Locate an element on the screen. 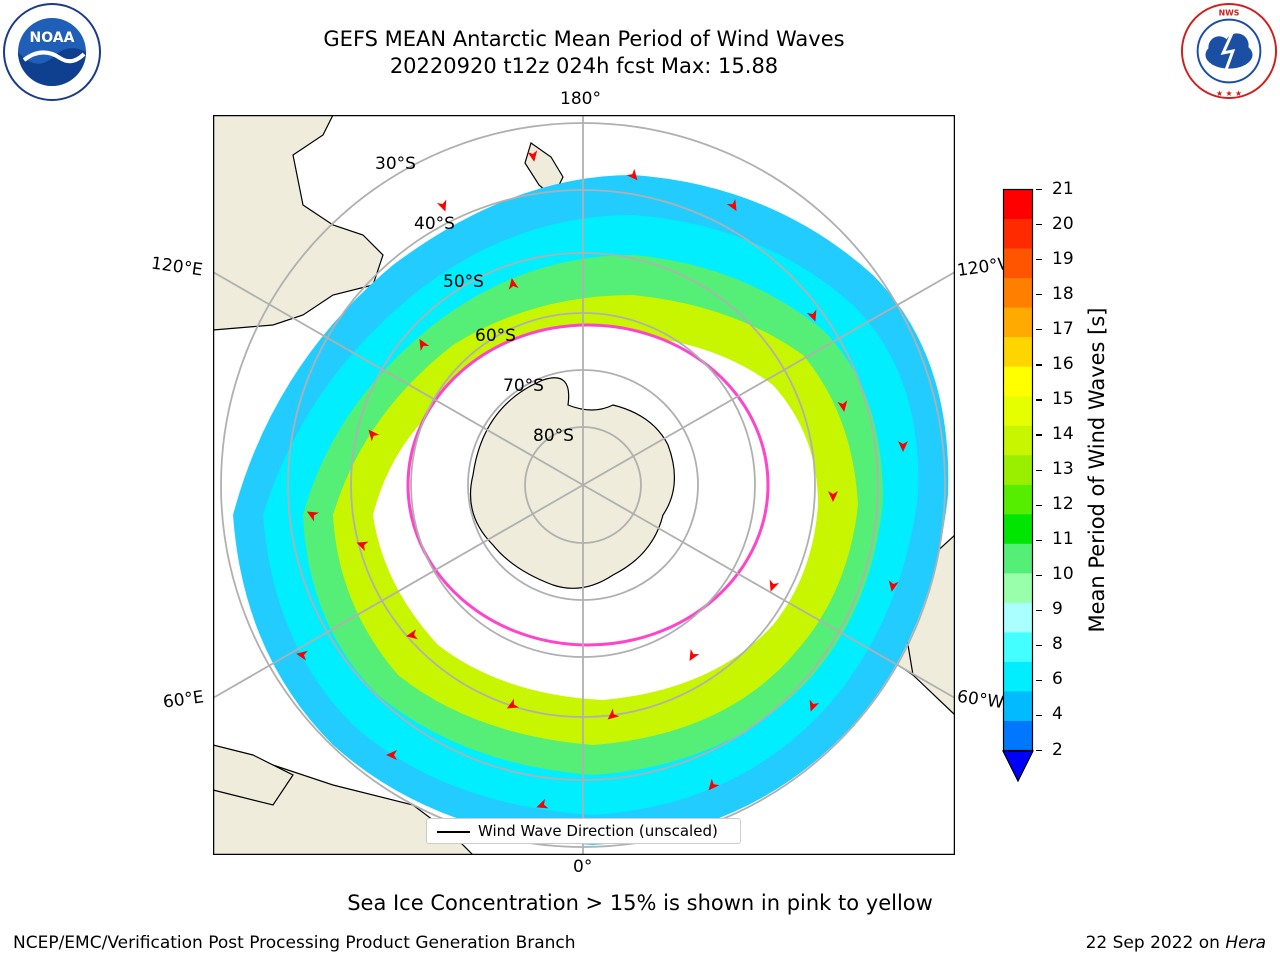 This screenshot has height=960, width=1280. svg-text: NWS is located at coordinates (1229, 13).